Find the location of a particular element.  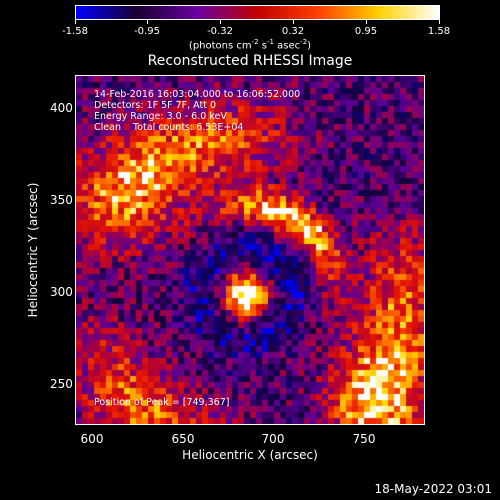

colorbar-units: (photons cm-2 s-1 asec-2) is located at coordinates (250, 45).